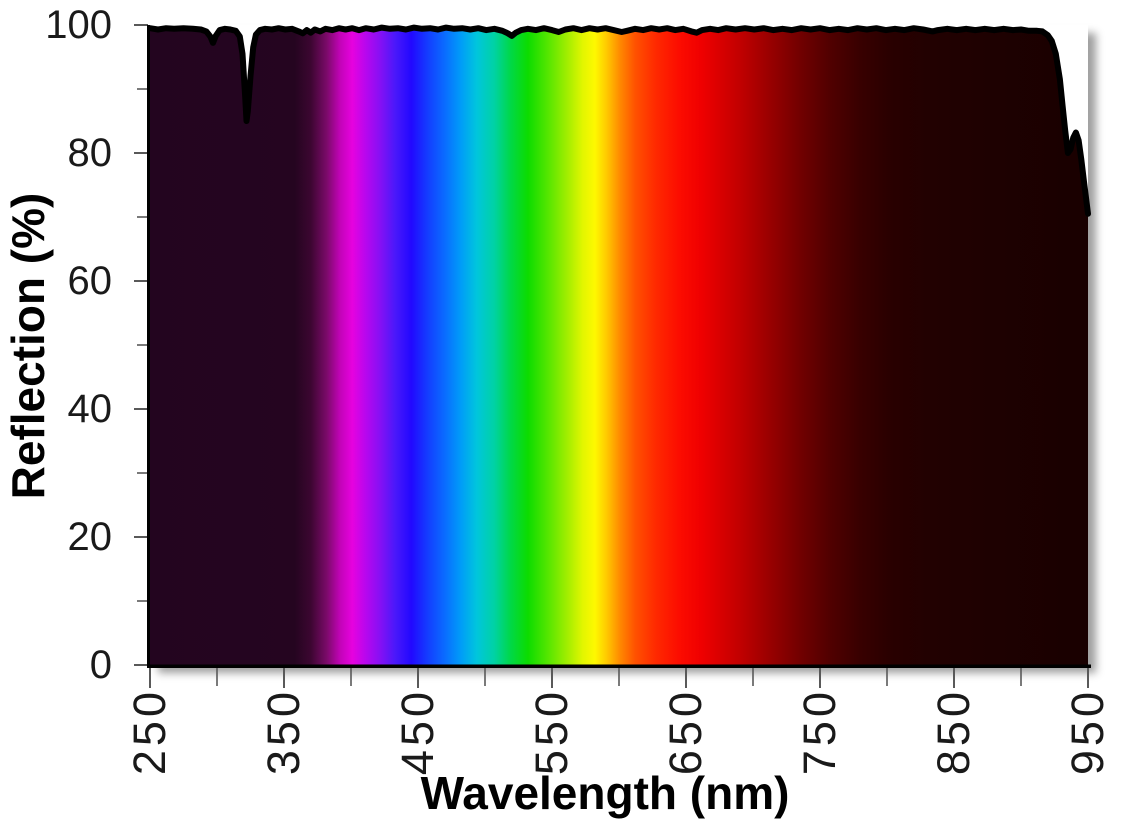 The image size is (1138, 826). What do you see at coordinates (148, 346) in the screenshot?
I see `y-axis-line` at bounding box center [148, 346].